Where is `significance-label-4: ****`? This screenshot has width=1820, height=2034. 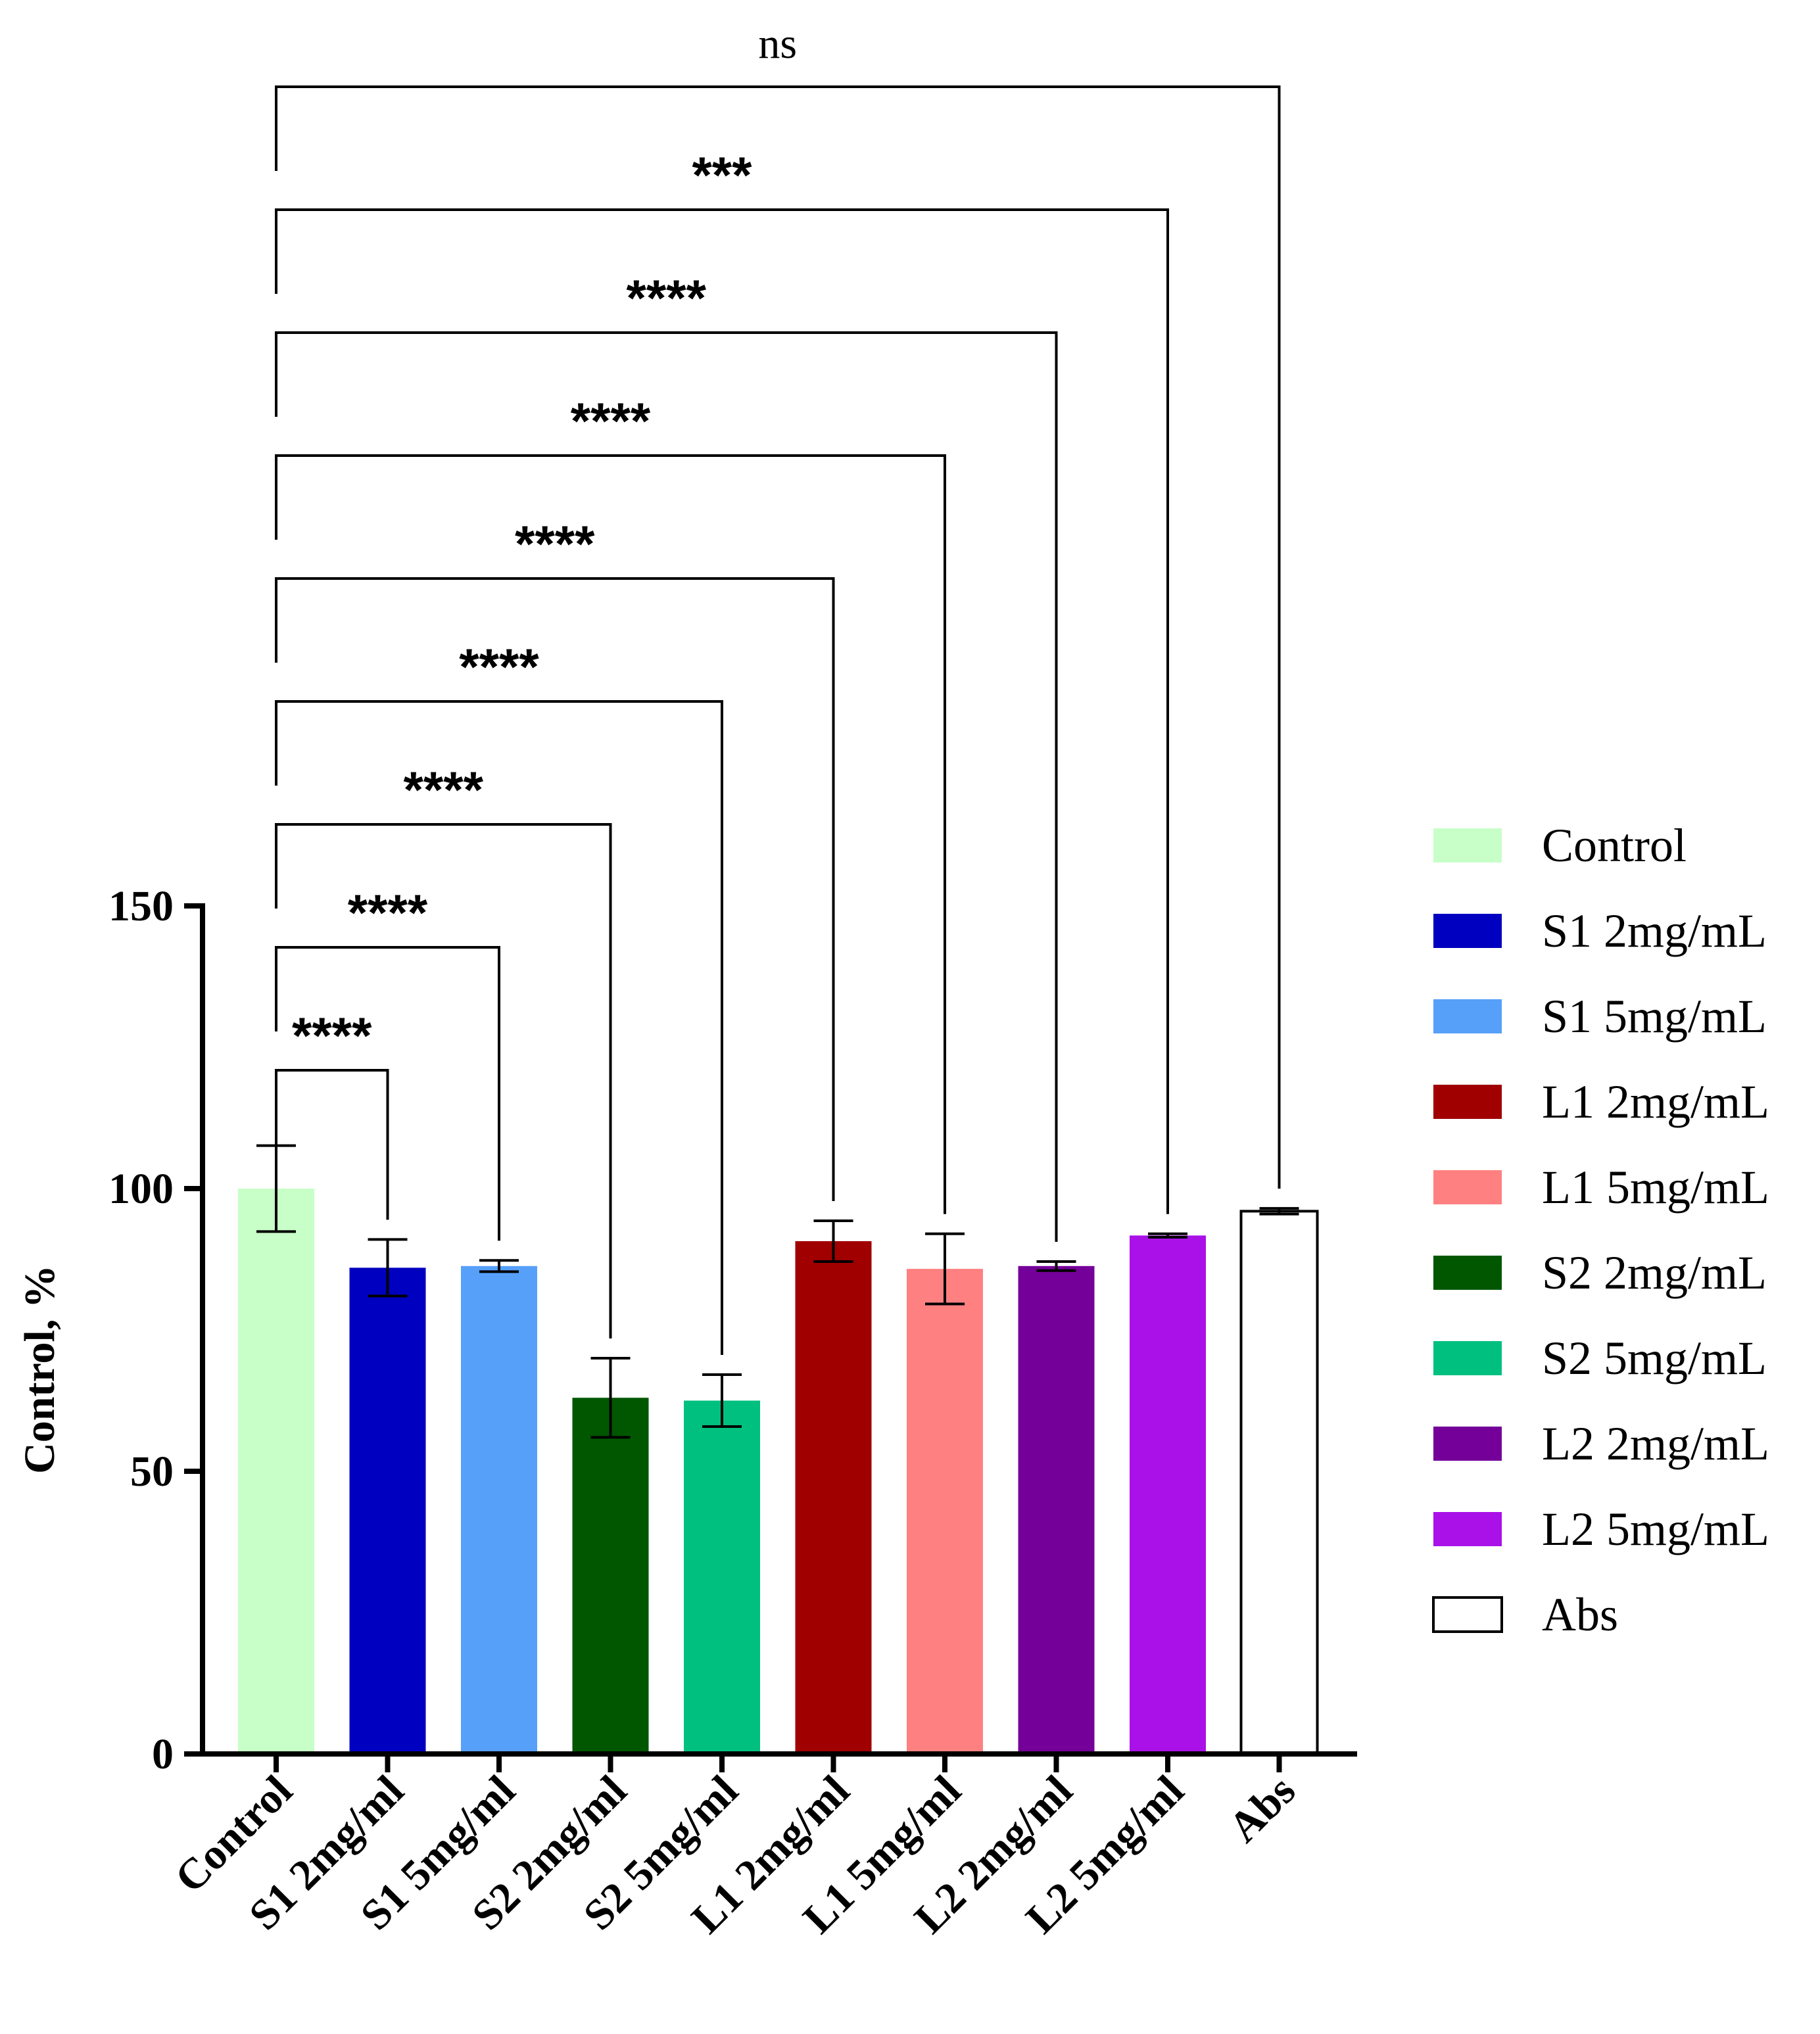 significance-label-4: **** is located at coordinates (499, 667).